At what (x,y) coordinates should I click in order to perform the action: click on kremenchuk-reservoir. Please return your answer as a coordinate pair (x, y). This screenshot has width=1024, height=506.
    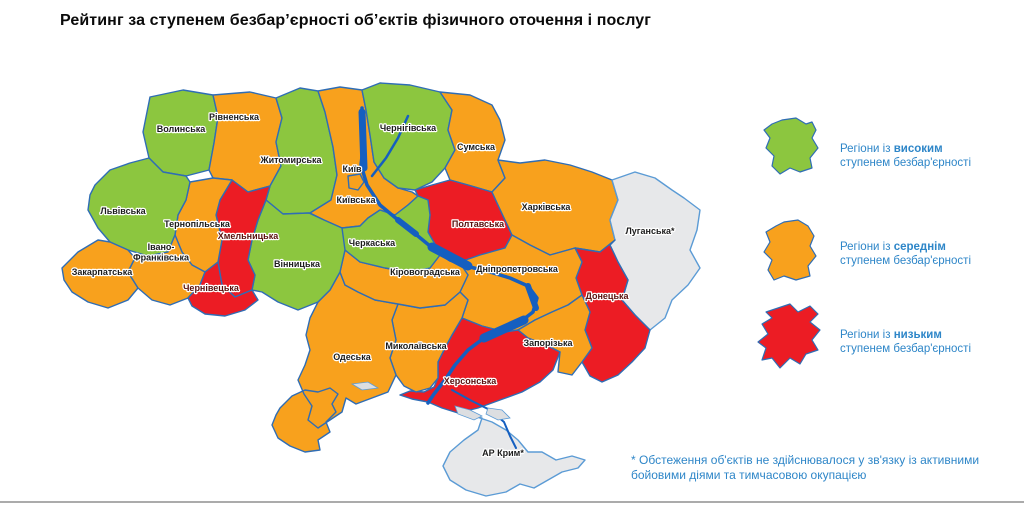
    Looking at the image, I should click on (450, 256).